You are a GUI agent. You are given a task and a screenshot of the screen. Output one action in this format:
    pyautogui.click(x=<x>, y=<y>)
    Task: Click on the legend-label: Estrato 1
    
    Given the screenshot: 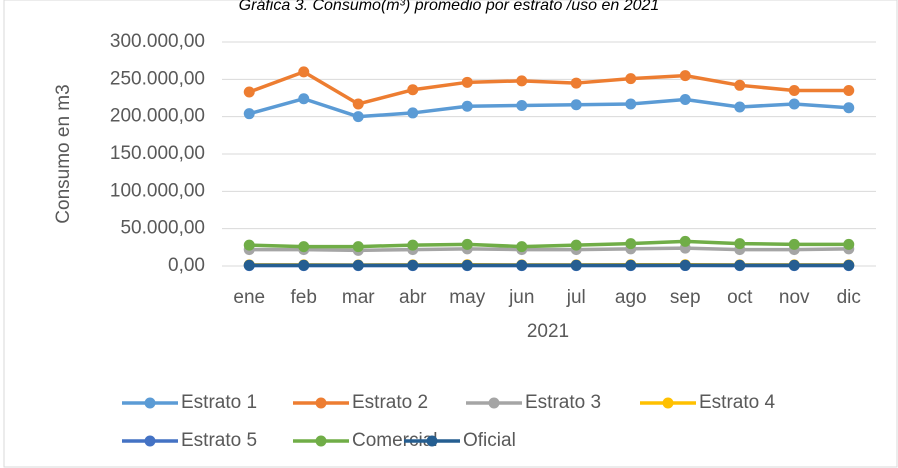 What is the action you would take?
    pyautogui.click(x=219, y=402)
    